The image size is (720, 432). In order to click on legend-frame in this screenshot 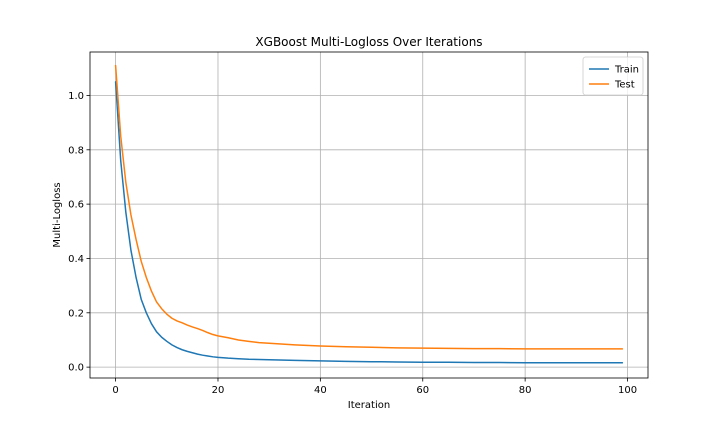, I will do `click(613, 76)`.